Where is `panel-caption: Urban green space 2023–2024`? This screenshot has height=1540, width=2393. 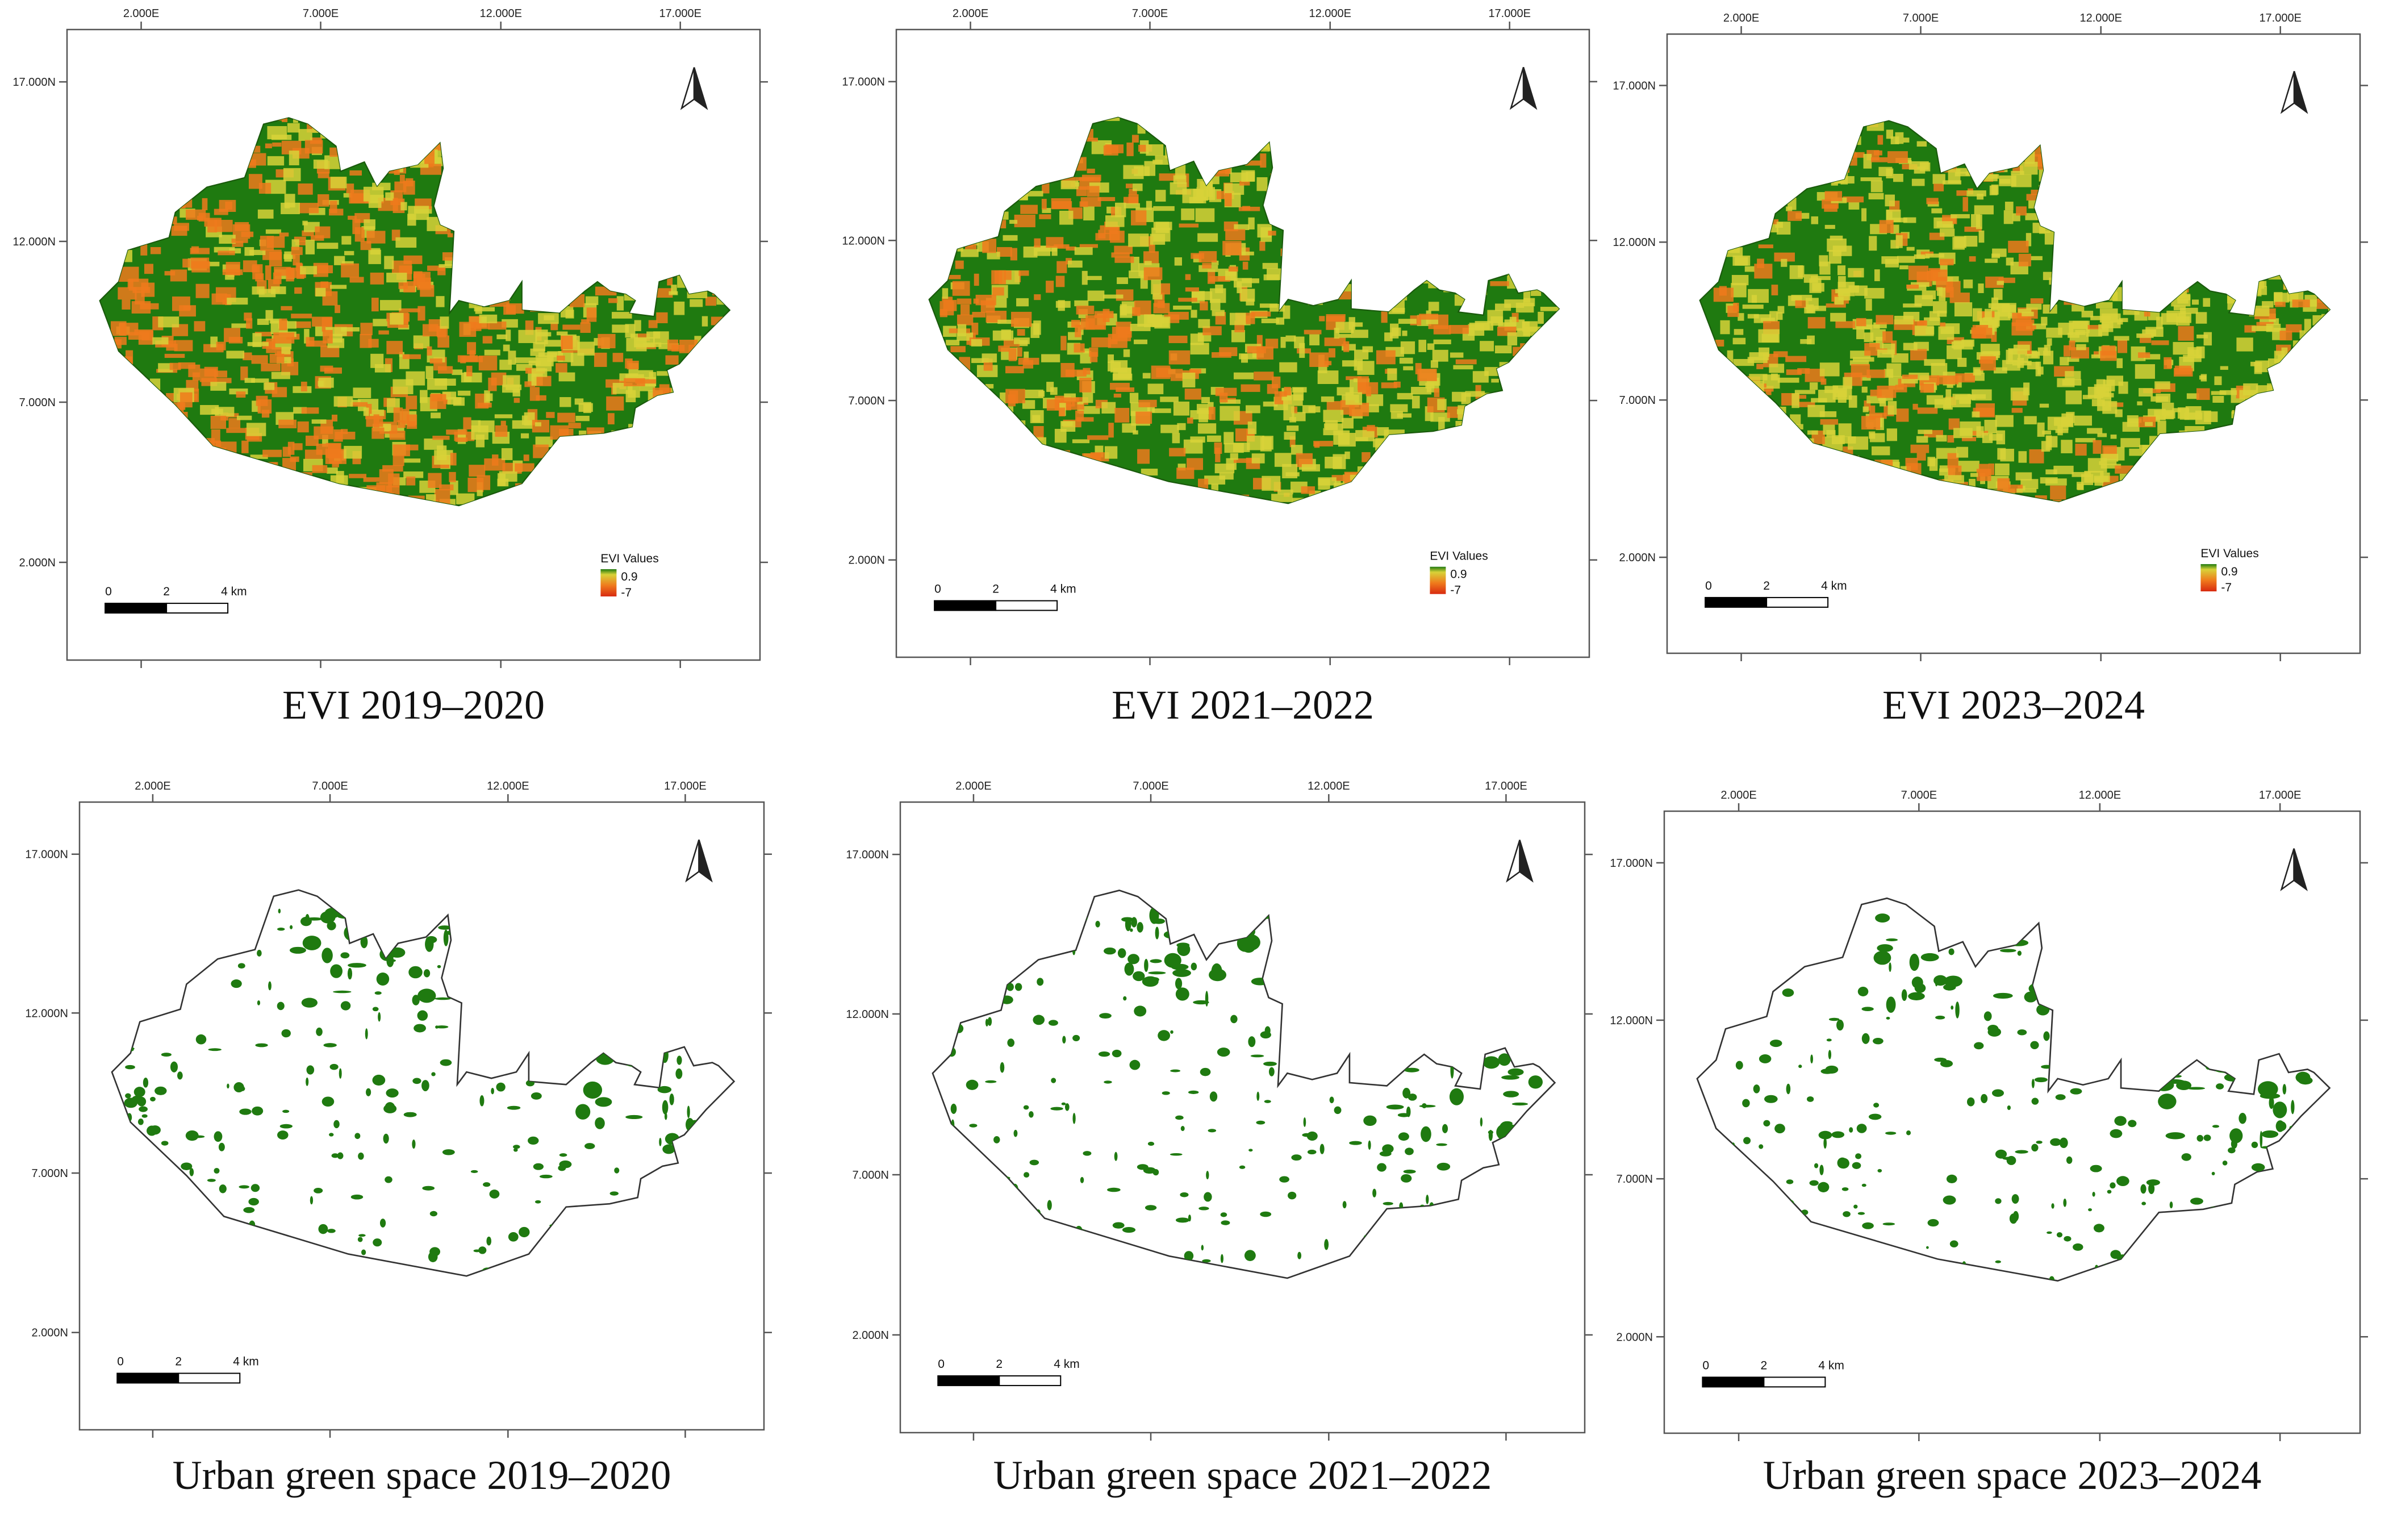 panel-caption: Urban green space 2023–2024 is located at coordinates (2012, 1475).